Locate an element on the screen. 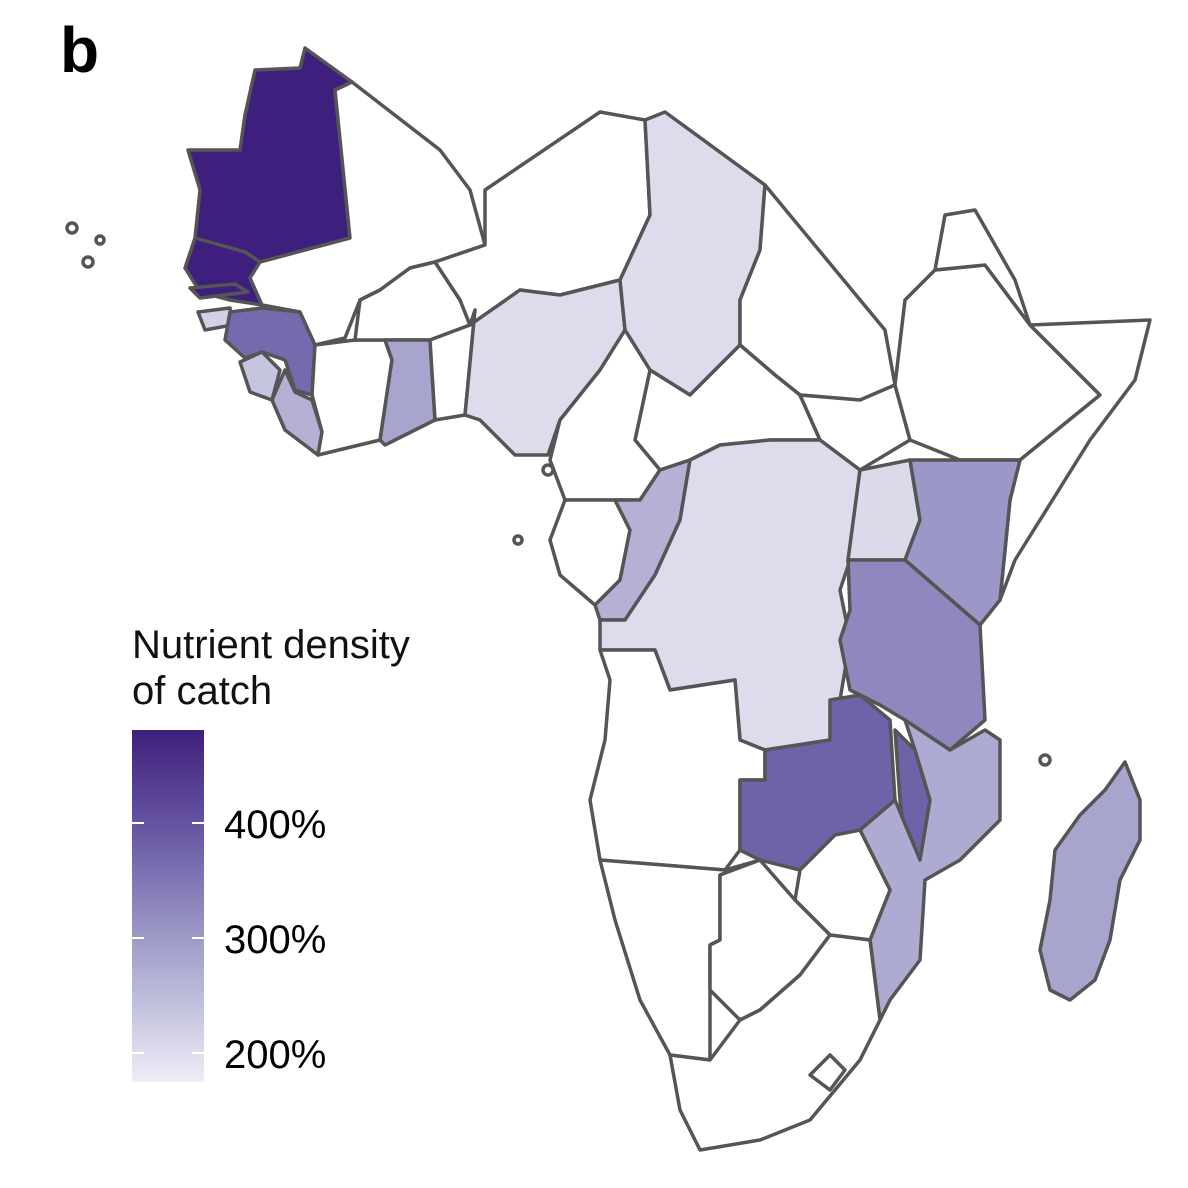 Image resolution: width=1188 pixels, height=1188 pixels. legend-title-line2: of catch is located at coordinates (202, 691).